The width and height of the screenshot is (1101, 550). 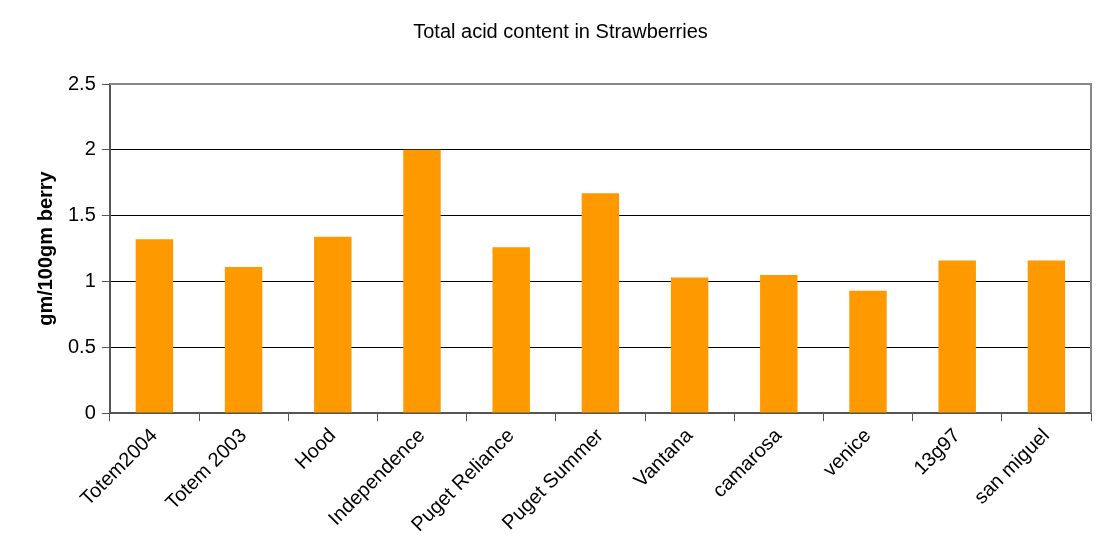 I want to click on y-axis-title: gm/100gm berry, so click(x=44, y=248).